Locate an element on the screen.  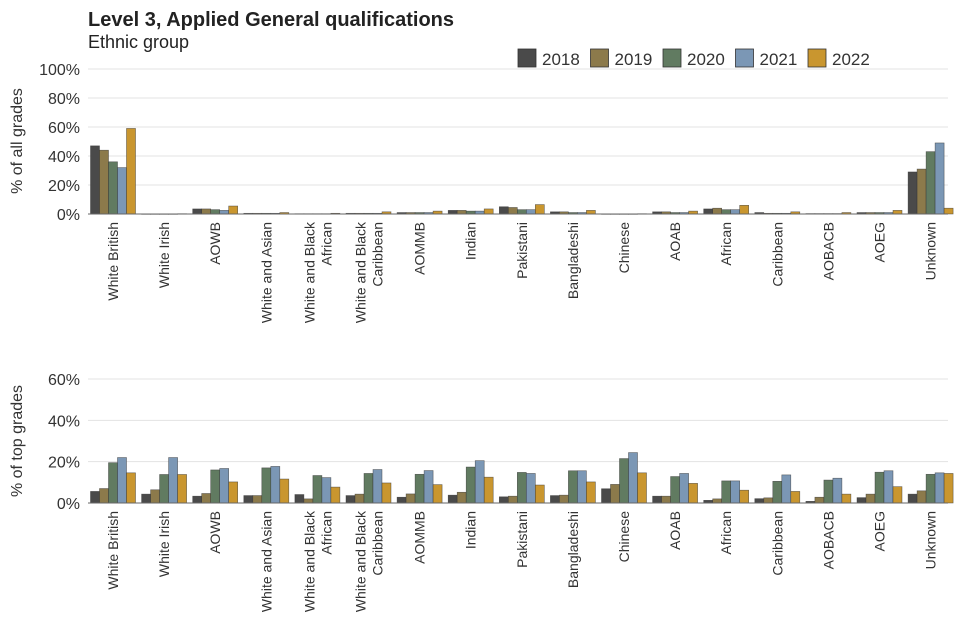
x-tick-label-line: AOWB is located at coordinates (215, 243).